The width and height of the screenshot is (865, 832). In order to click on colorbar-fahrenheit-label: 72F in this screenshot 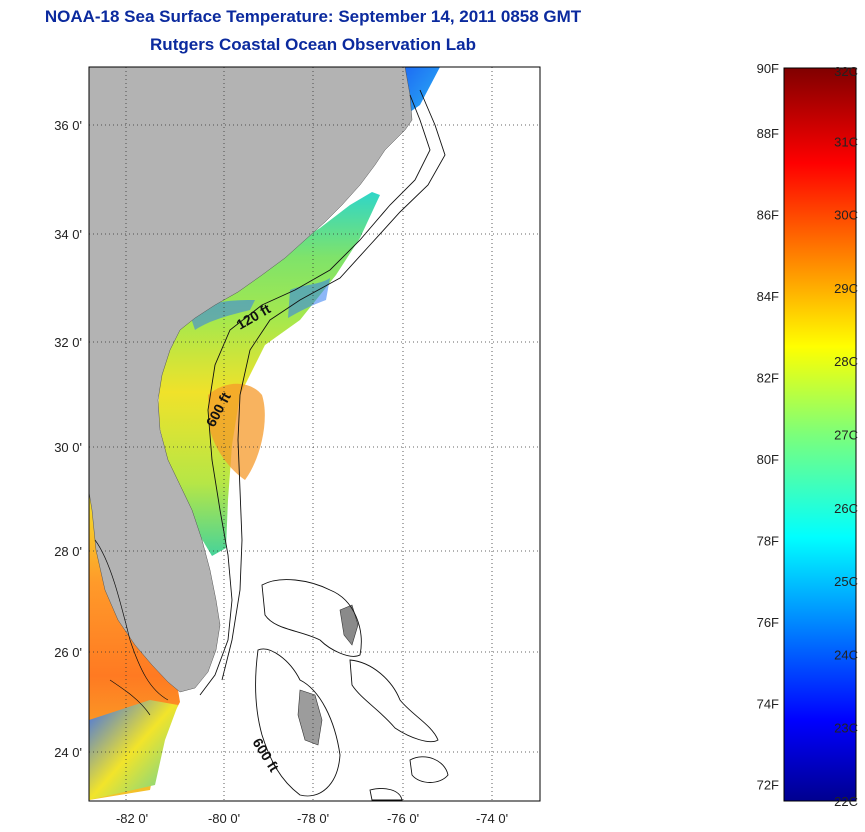, I will do `click(768, 785)`.